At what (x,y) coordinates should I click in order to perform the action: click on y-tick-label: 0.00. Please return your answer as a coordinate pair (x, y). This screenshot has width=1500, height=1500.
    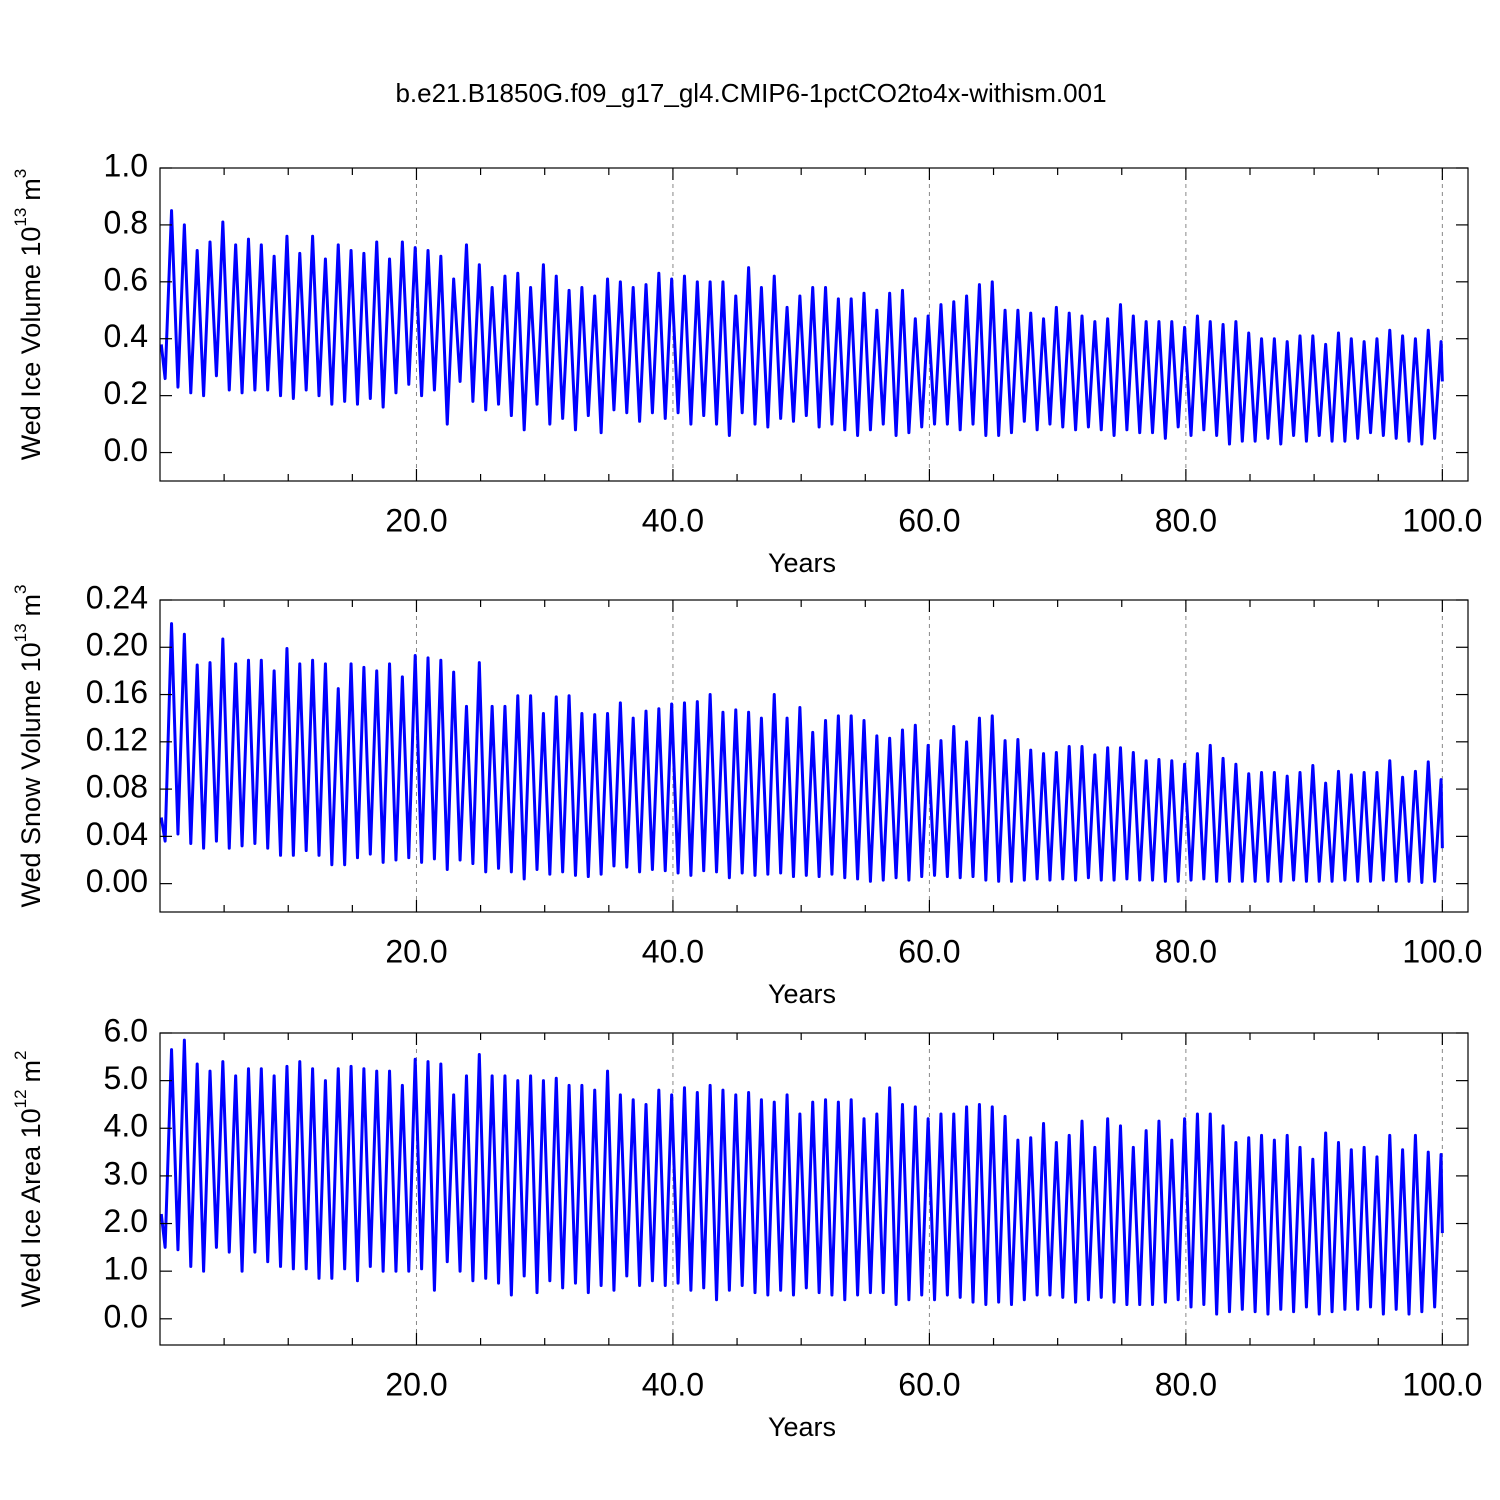
    Looking at the image, I should click on (117, 881).